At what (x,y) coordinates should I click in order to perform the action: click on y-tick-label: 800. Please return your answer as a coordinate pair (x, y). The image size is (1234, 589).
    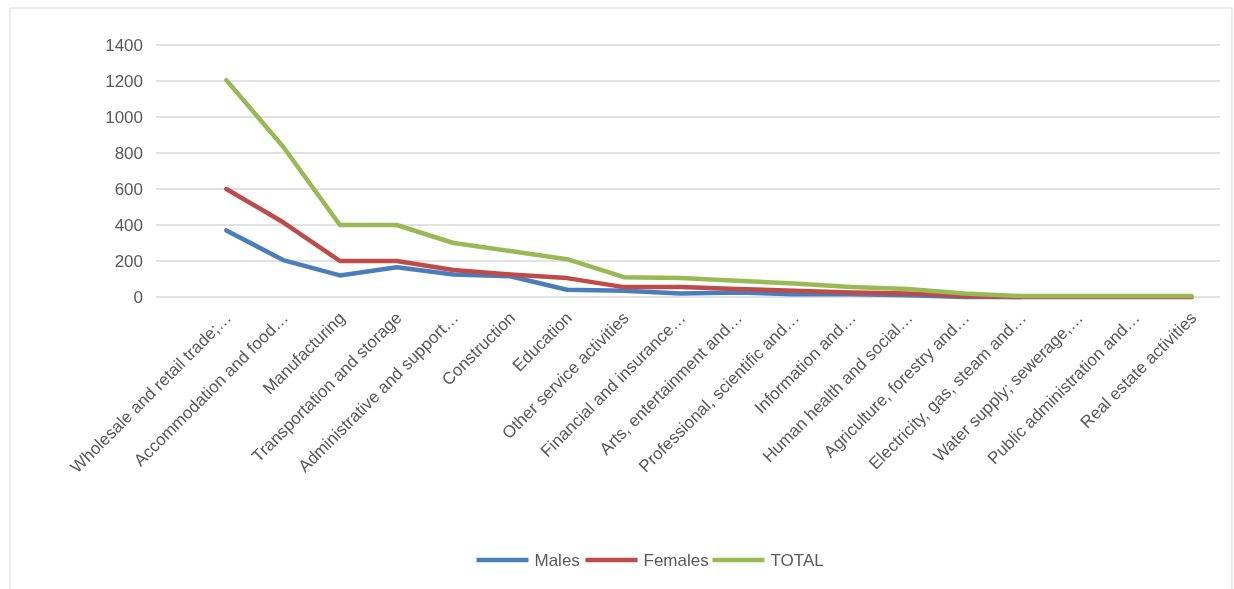
    Looking at the image, I should click on (128, 153).